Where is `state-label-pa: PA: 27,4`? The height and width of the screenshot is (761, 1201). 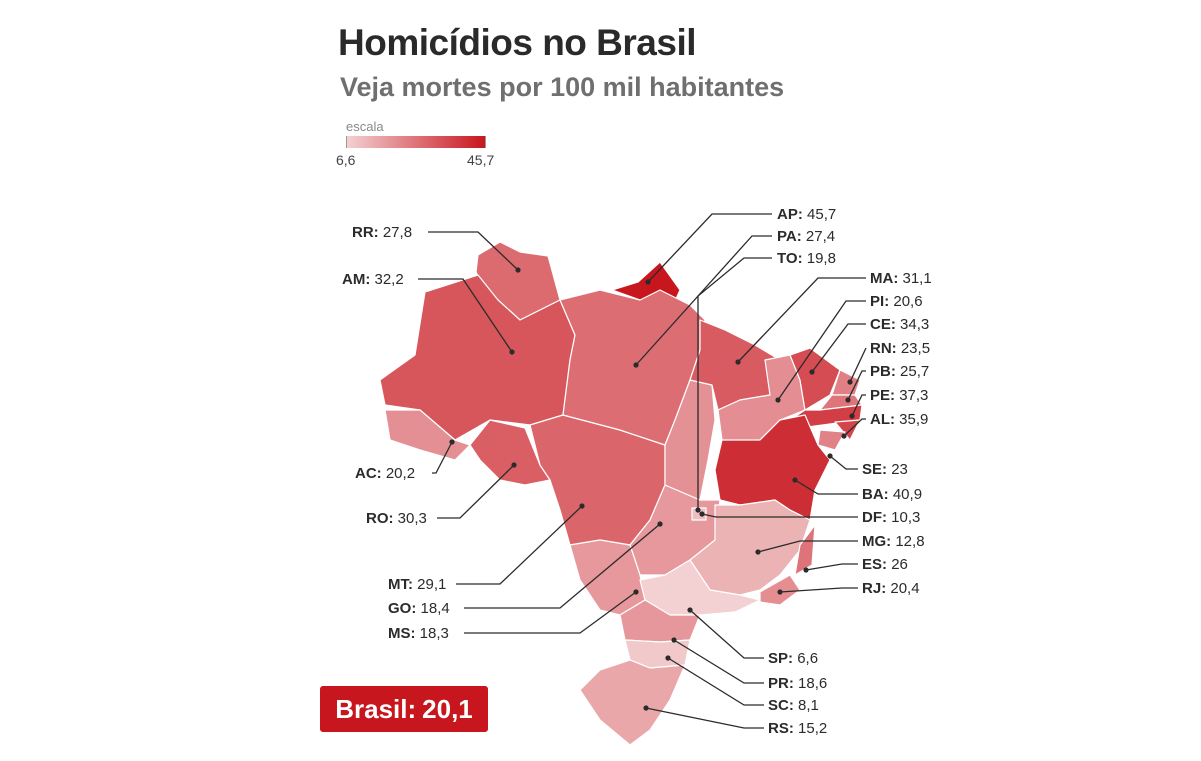
state-label-pa: PA: 27,4 is located at coordinates (806, 237).